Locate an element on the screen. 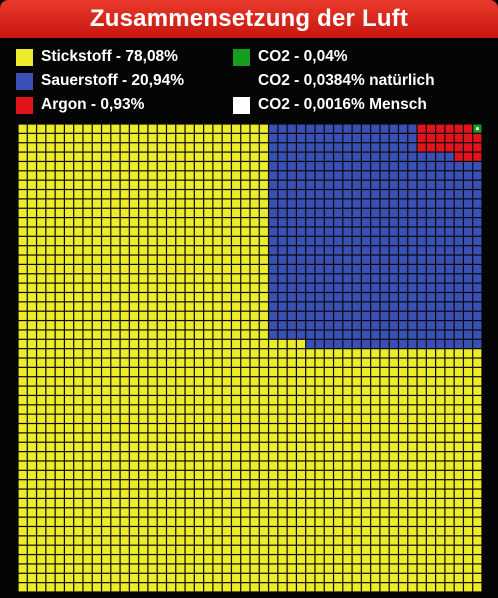 This screenshot has height=598, width=498. legend-label-stickstoff: Stickstoff - 78,08% is located at coordinates (109, 56).